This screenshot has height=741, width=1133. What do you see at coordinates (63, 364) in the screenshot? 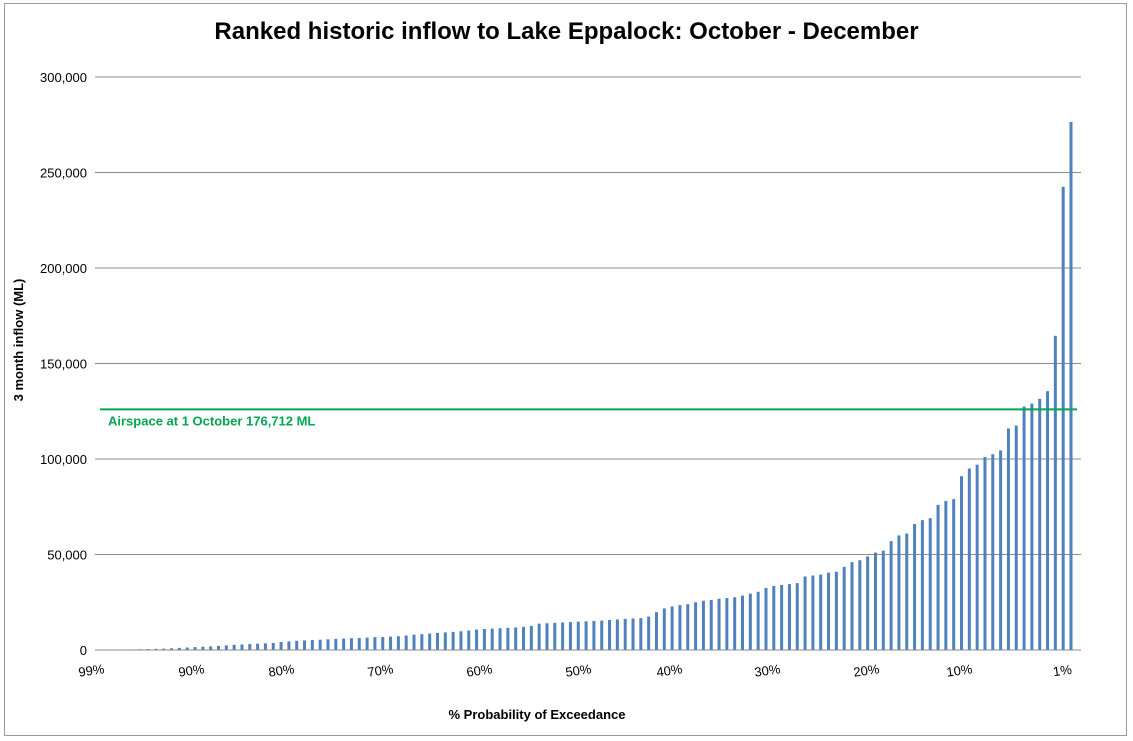
I see `y-tick-label: 150,000` at bounding box center [63, 364].